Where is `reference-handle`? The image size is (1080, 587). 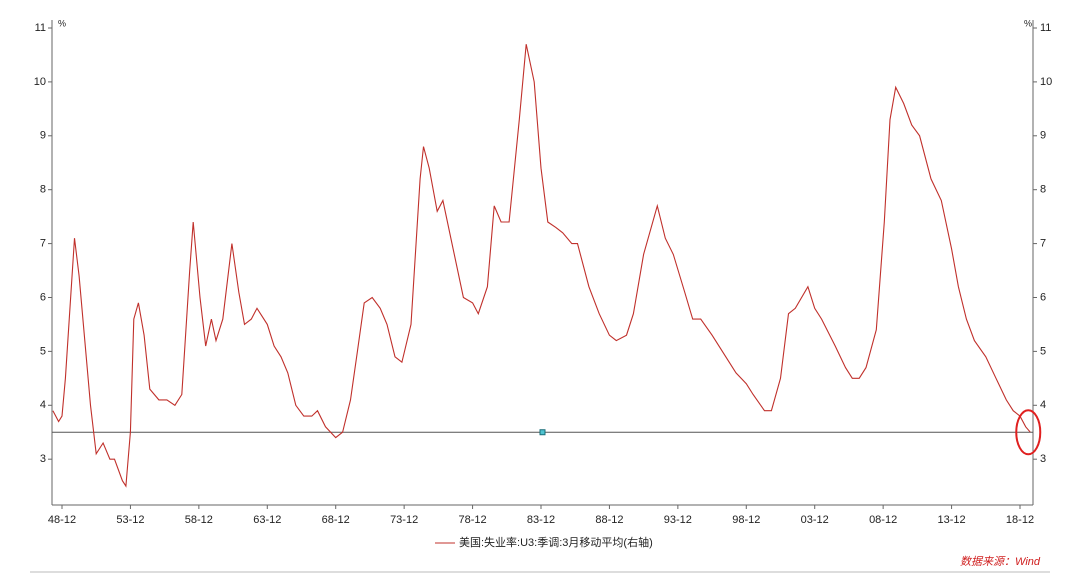
reference-handle is located at coordinates (542, 432).